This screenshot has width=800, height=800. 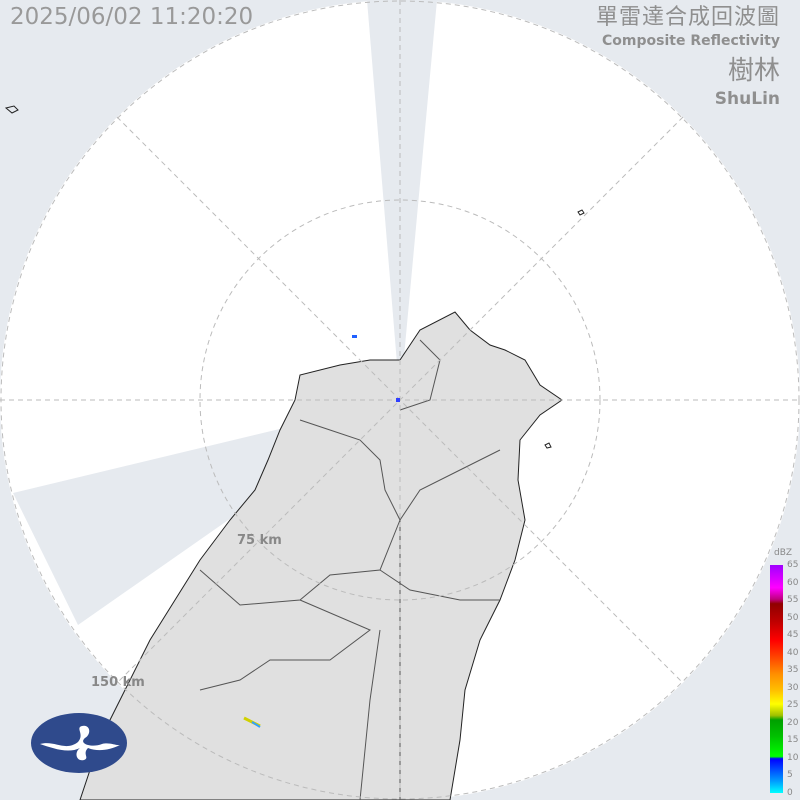 What do you see at coordinates (118, 682) in the screenshot?
I see `range-label-150: 150 km` at bounding box center [118, 682].